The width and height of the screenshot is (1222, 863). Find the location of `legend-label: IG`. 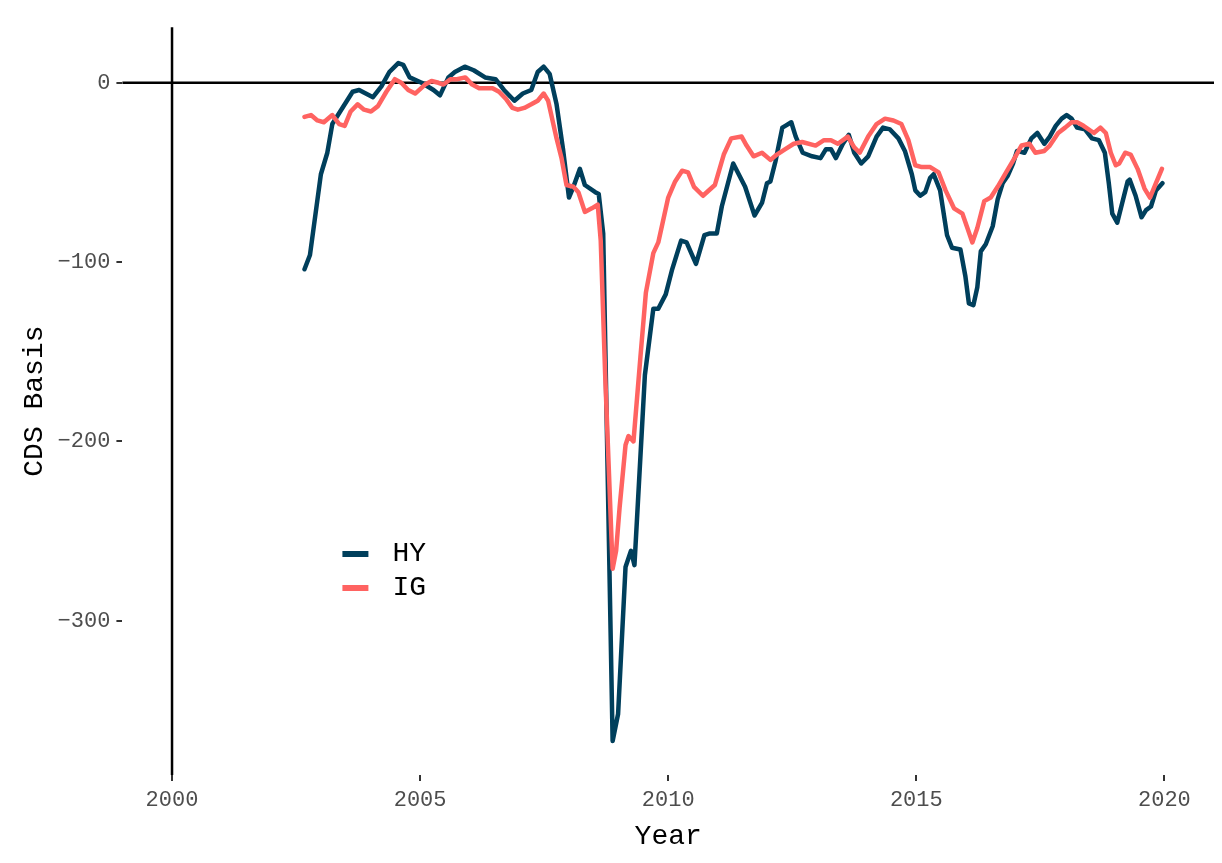

legend-label: IG is located at coordinates (409, 588).